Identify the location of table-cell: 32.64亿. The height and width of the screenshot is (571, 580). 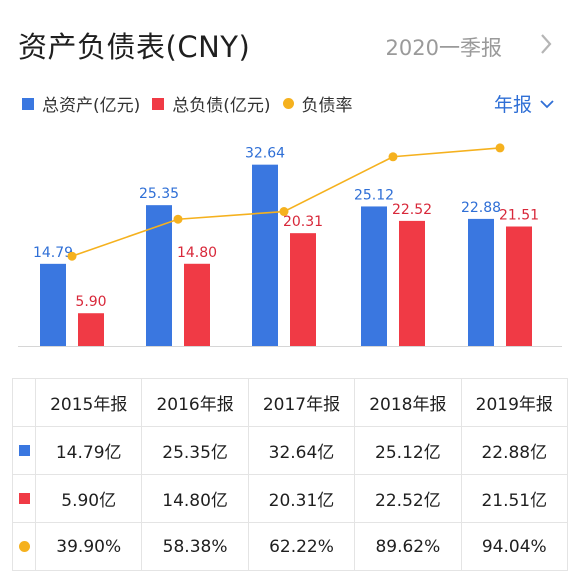
(301, 450).